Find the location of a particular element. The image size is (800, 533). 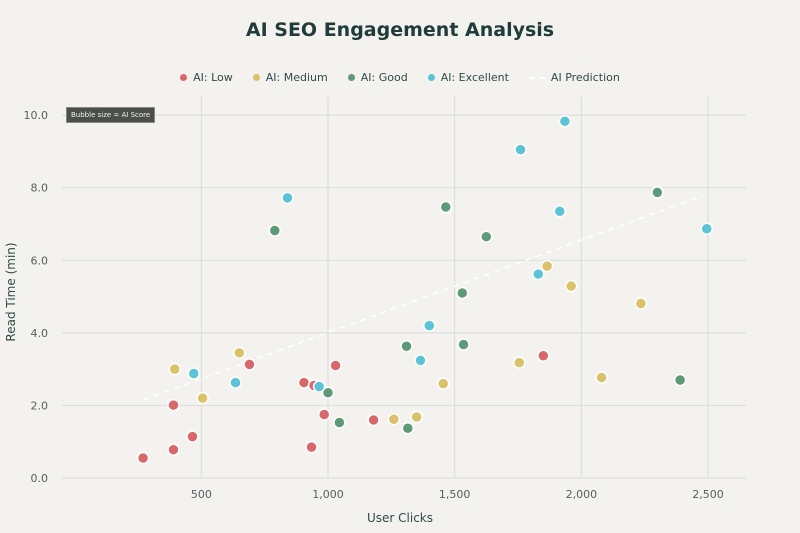

legend-item-medium: AI: Medium is located at coordinates (290, 77).